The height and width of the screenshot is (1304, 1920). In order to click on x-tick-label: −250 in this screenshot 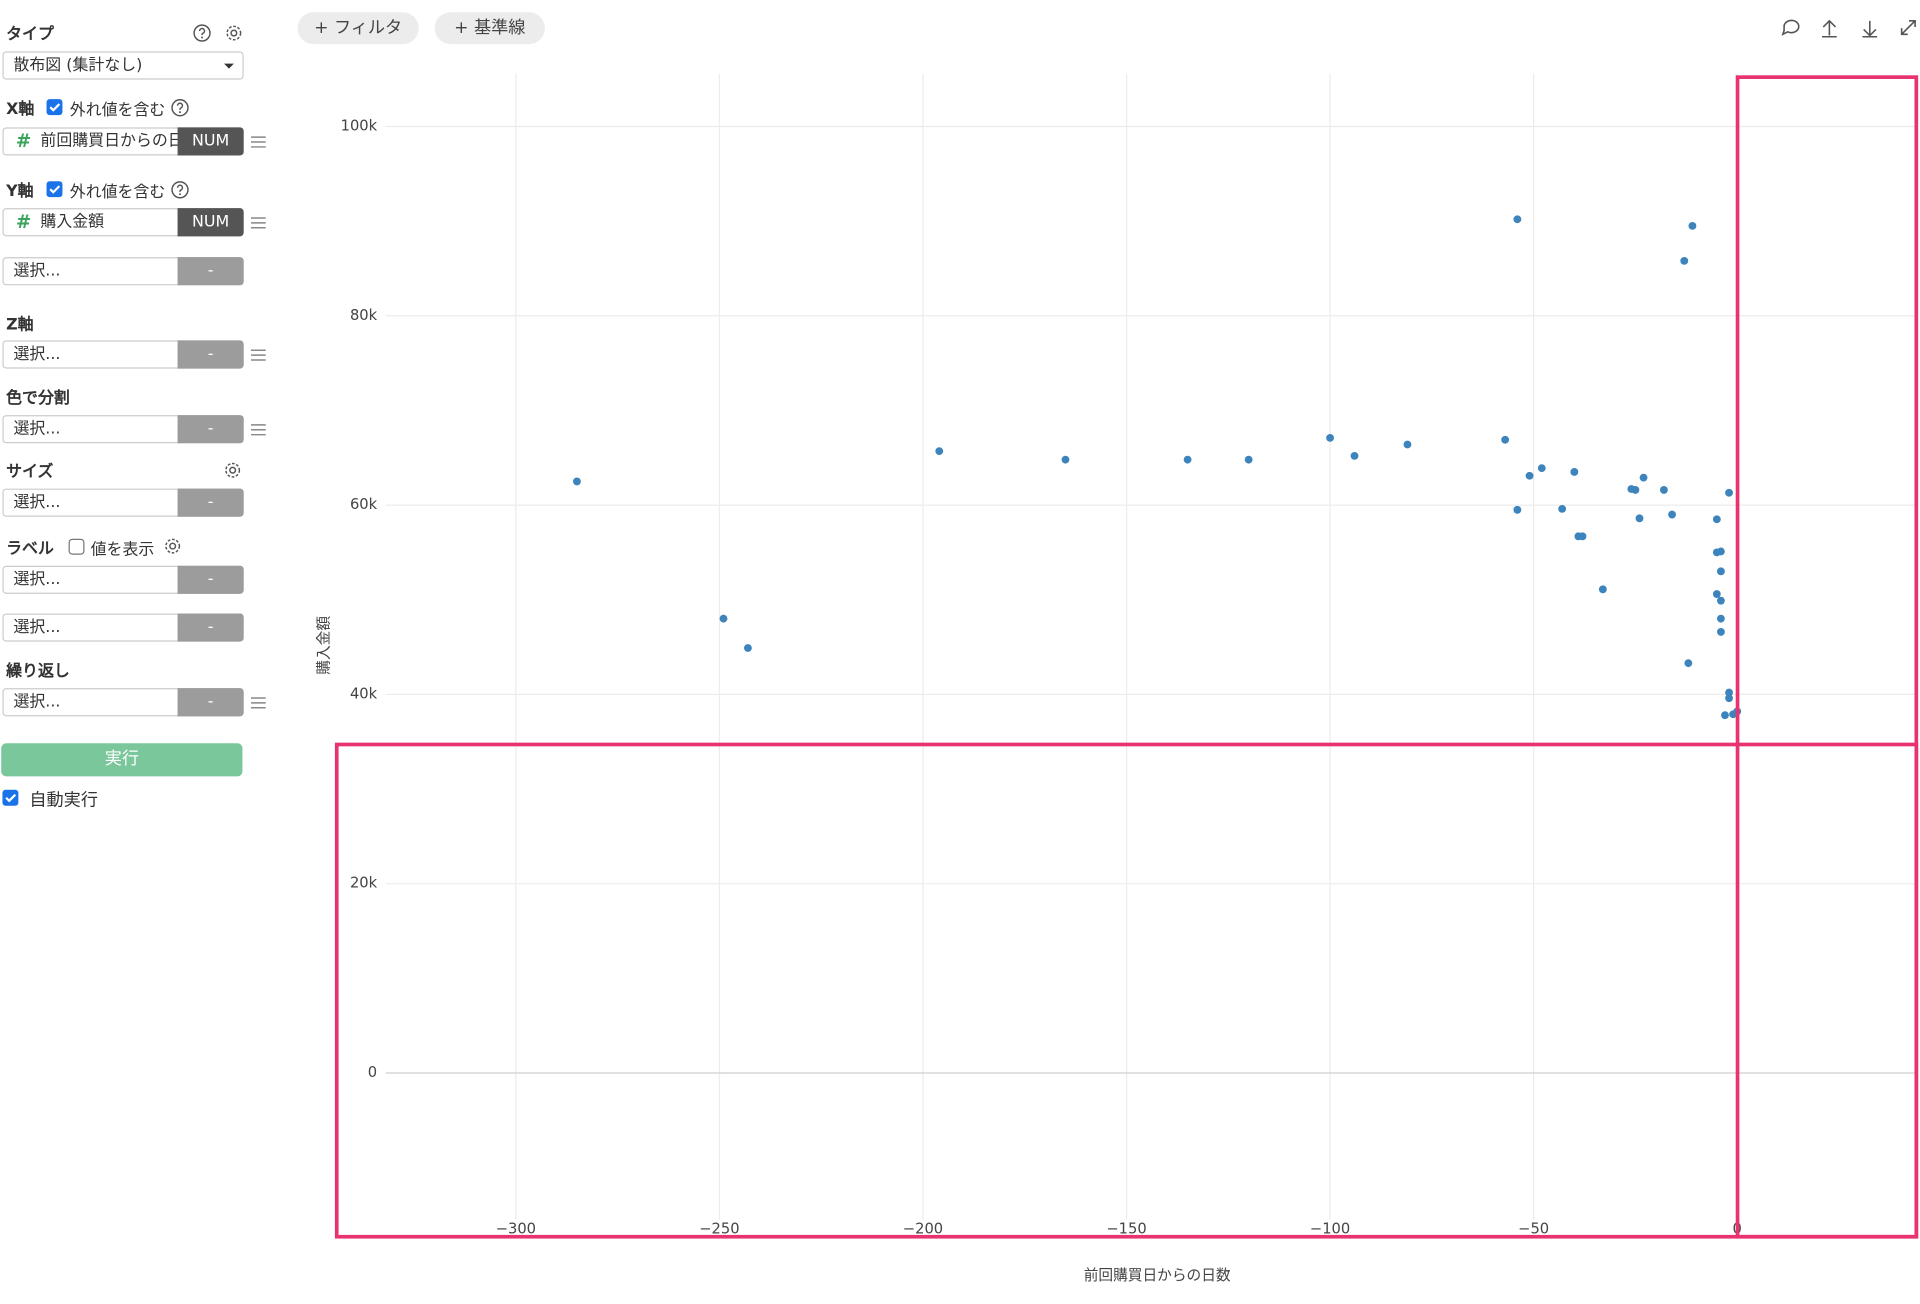, I will do `click(719, 1228)`.